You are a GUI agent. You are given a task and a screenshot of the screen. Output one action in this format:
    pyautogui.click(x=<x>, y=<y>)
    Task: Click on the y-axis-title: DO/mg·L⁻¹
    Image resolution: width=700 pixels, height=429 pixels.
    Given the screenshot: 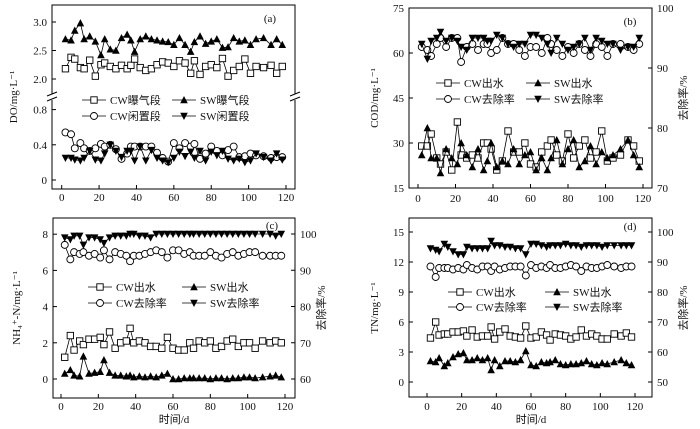 What is the action you would take?
    pyautogui.click(x=14, y=97)
    